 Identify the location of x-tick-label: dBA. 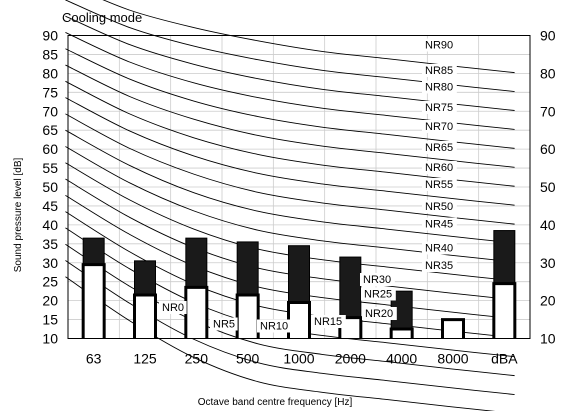
(504, 359).